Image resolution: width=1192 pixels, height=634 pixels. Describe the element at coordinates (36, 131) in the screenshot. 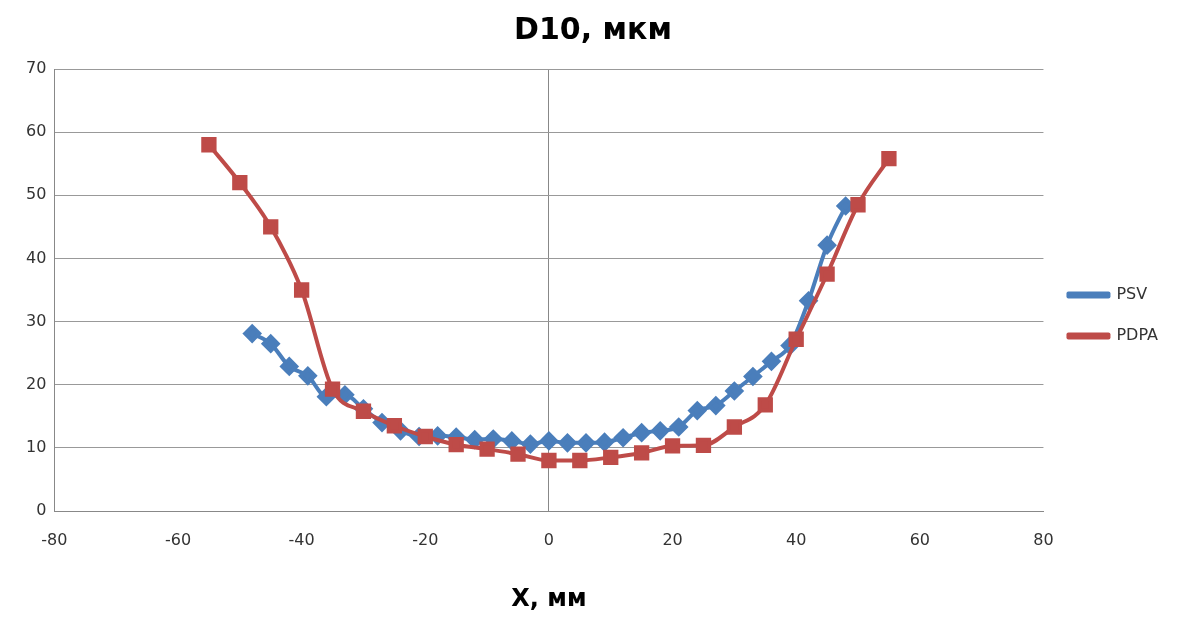

I see `y-tick-label: 60` at that location.